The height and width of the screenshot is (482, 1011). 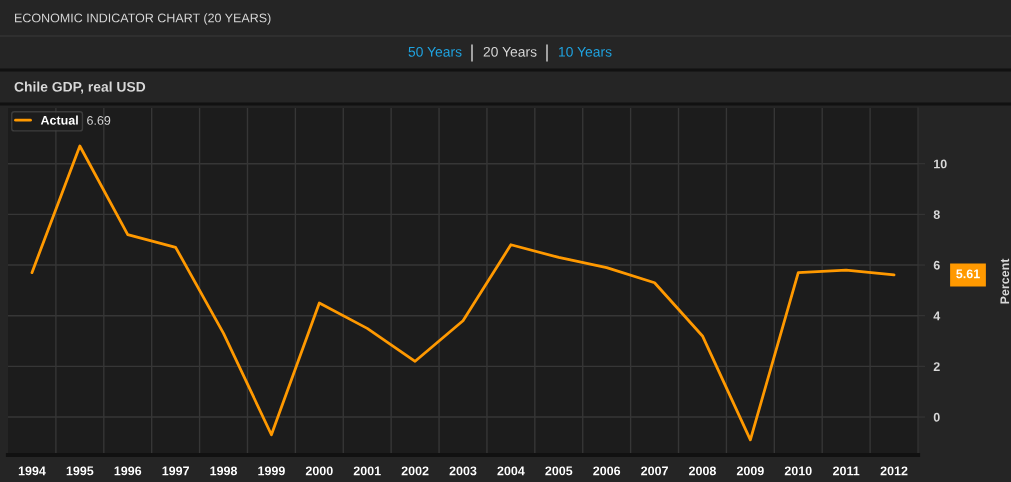 I want to click on x-tick-label: 1998, so click(x=224, y=471).